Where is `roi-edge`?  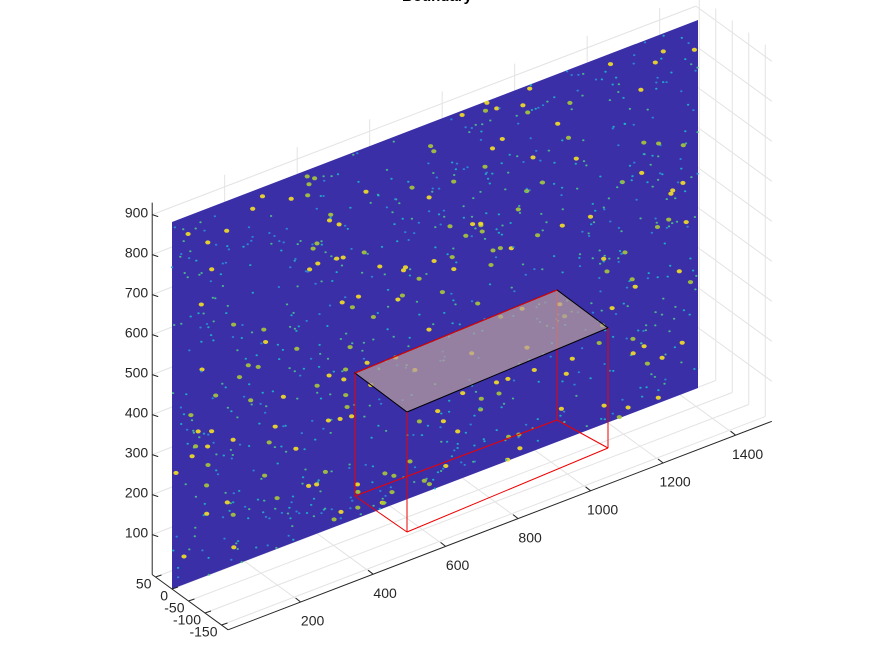 roi-edge is located at coordinates (582, 434).